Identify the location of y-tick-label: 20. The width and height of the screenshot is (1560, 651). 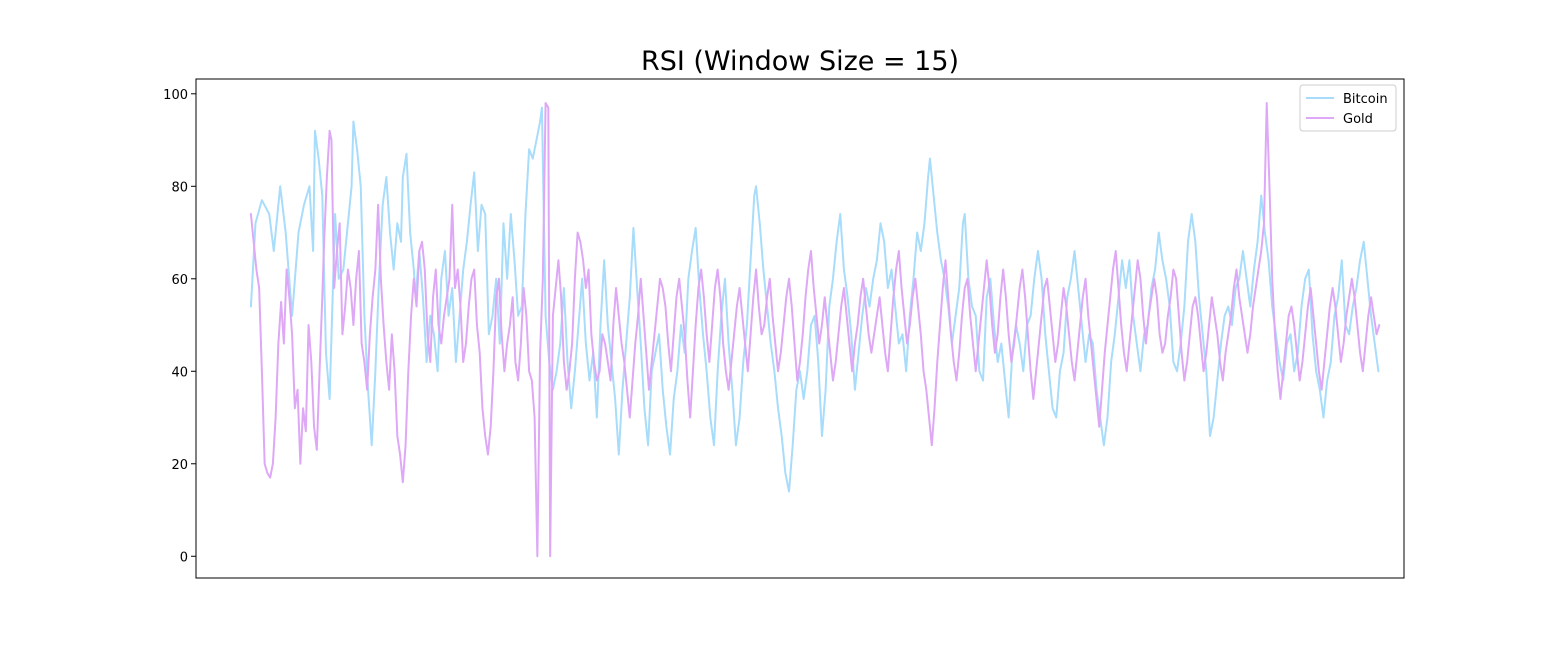
(179, 465).